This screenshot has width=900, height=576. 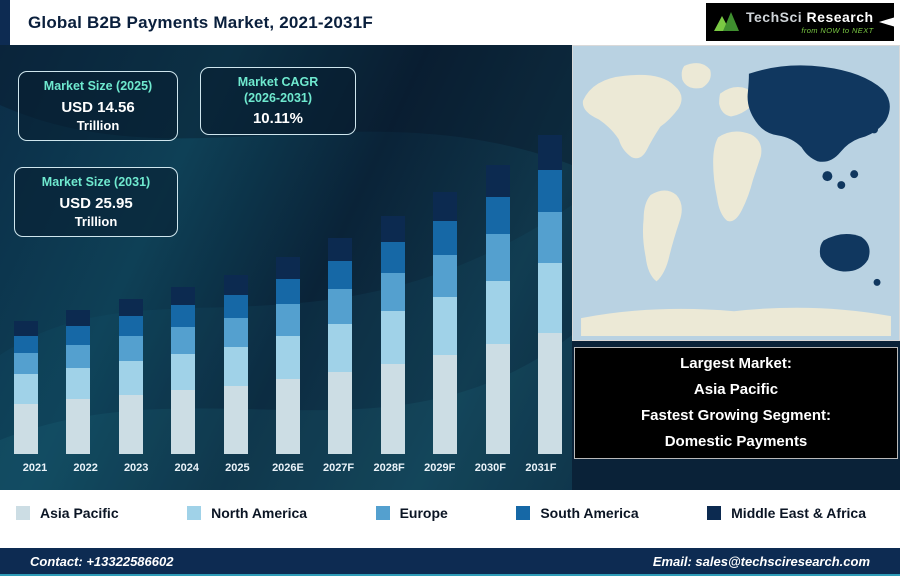 I want to click on legend-item: Middle East & Africa, so click(x=786, y=513).